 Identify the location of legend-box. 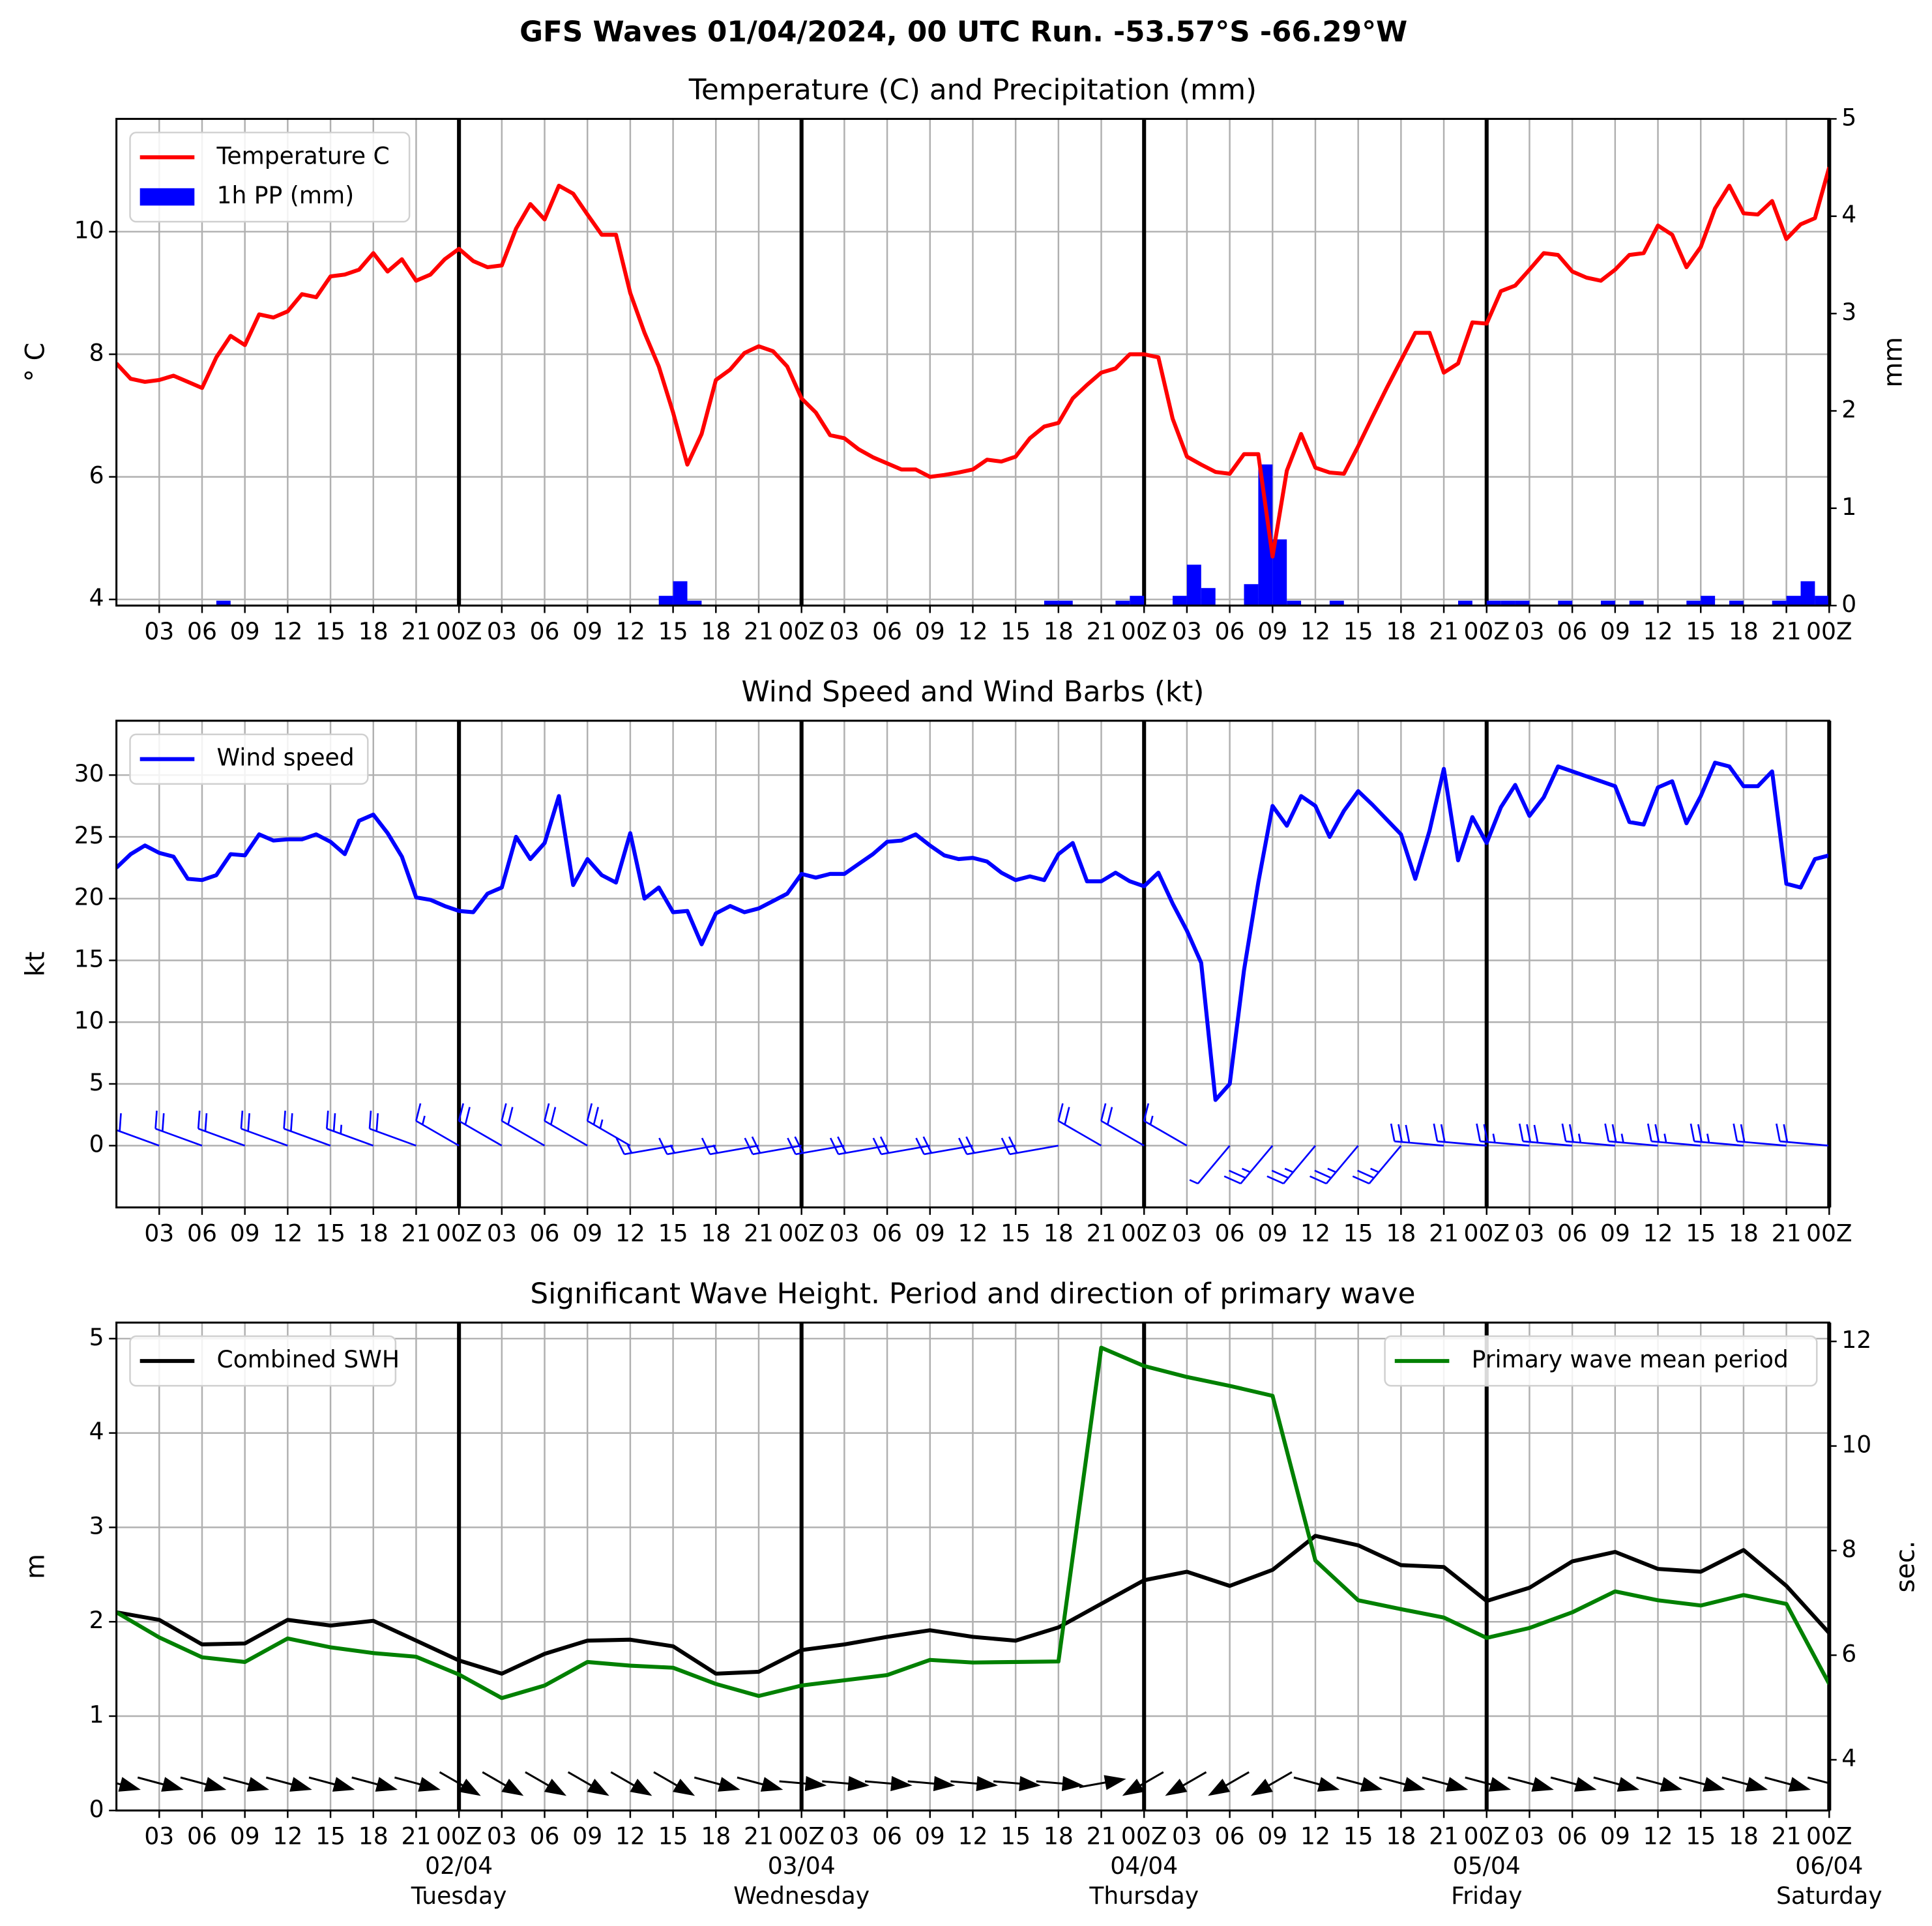
(249, 759).